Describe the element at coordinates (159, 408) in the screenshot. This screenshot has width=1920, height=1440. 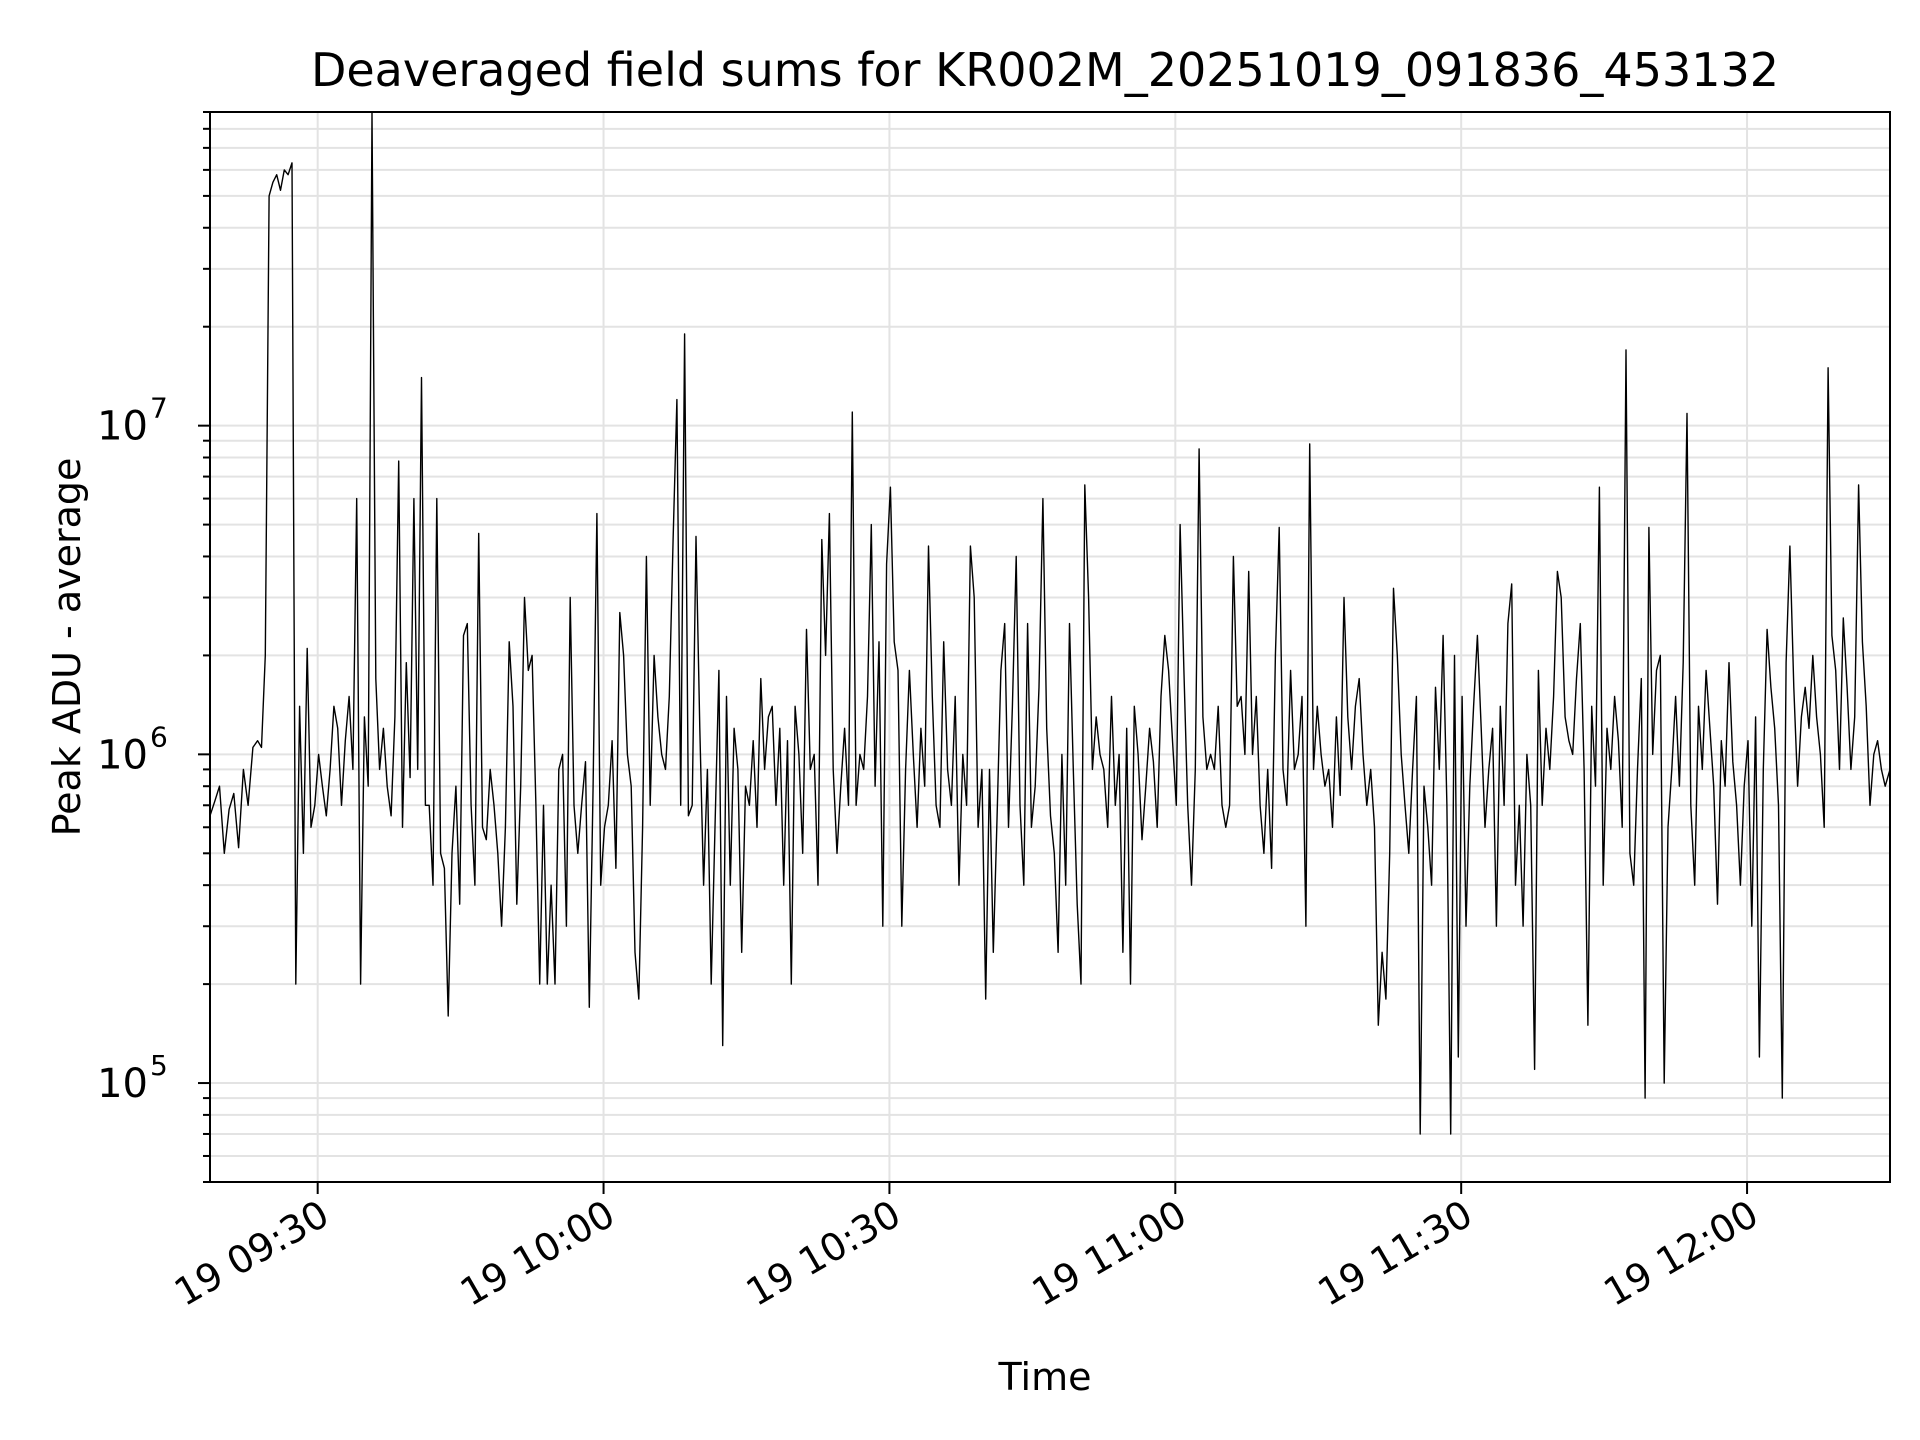
I see `y-tick-exponent: 7` at that location.